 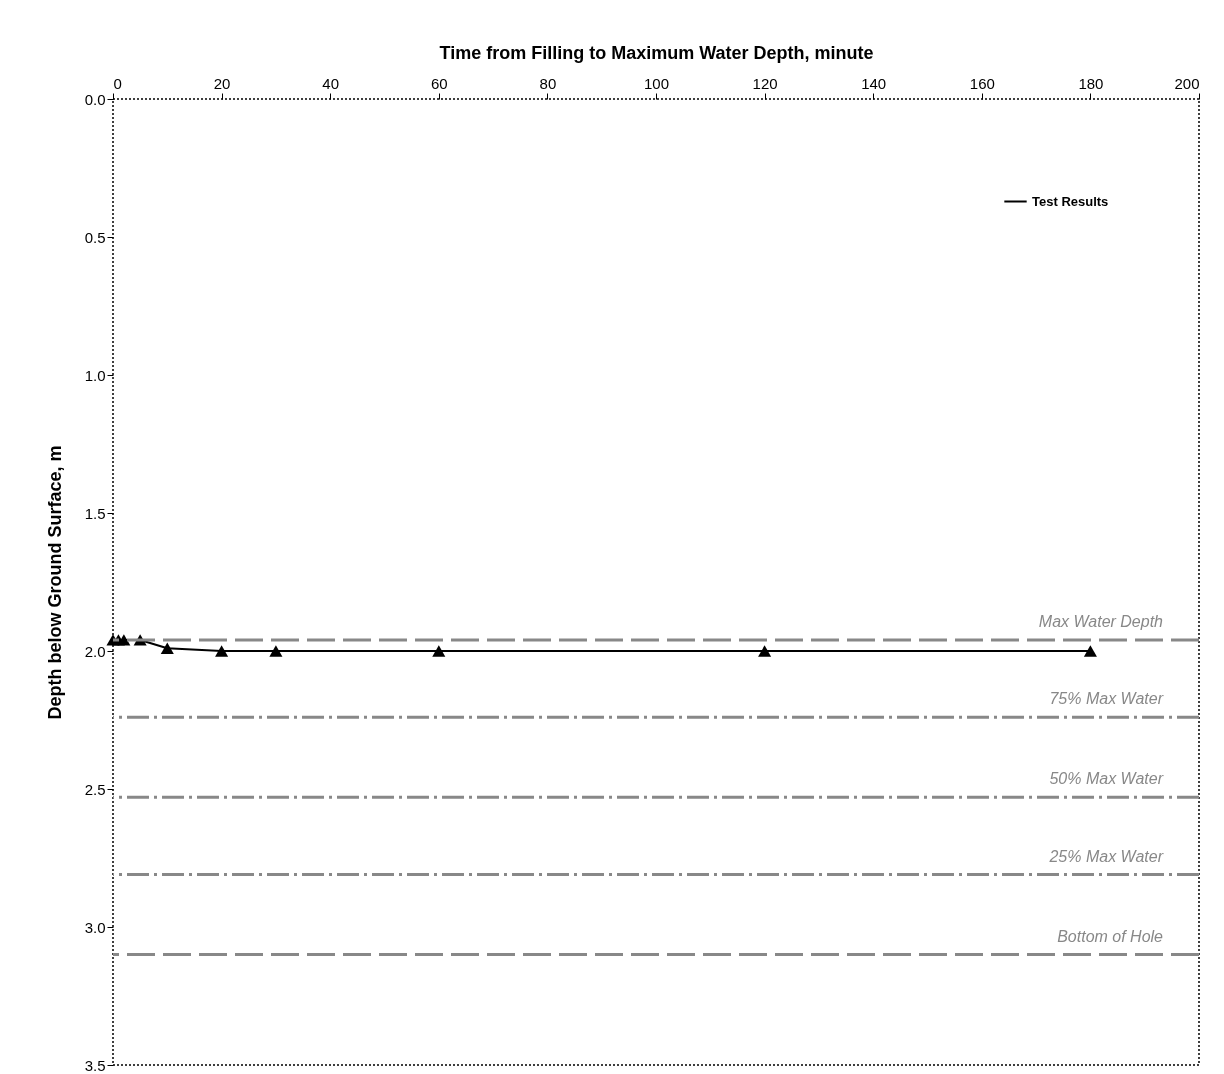 What do you see at coordinates (95, 651) in the screenshot?
I see `y-tick-label: 2.0` at bounding box center [95, 651].